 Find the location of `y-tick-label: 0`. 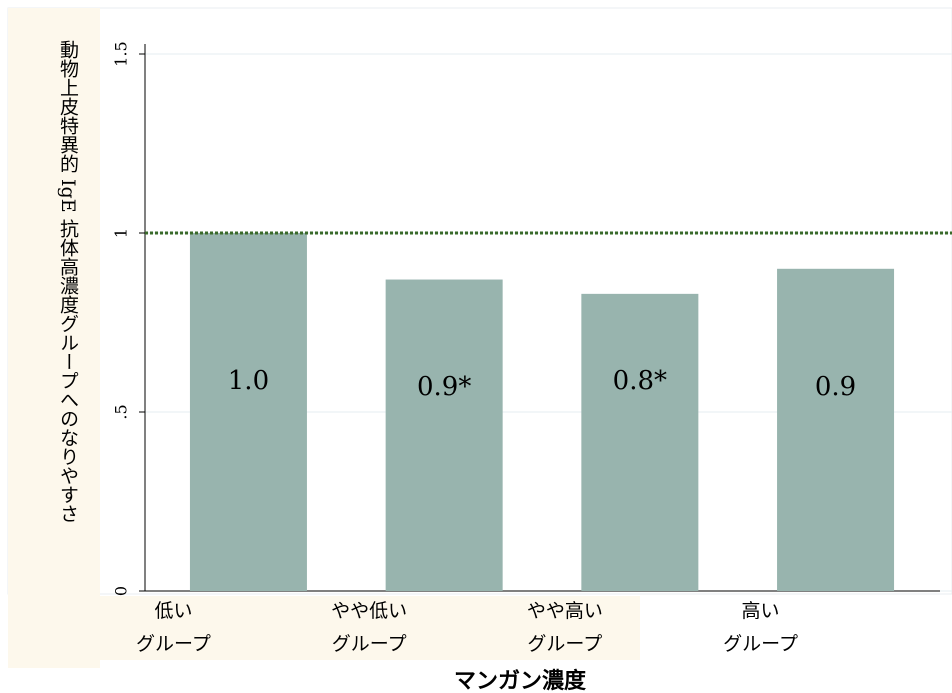

y-tick-label: 0 is located at coordinates (121, 591).